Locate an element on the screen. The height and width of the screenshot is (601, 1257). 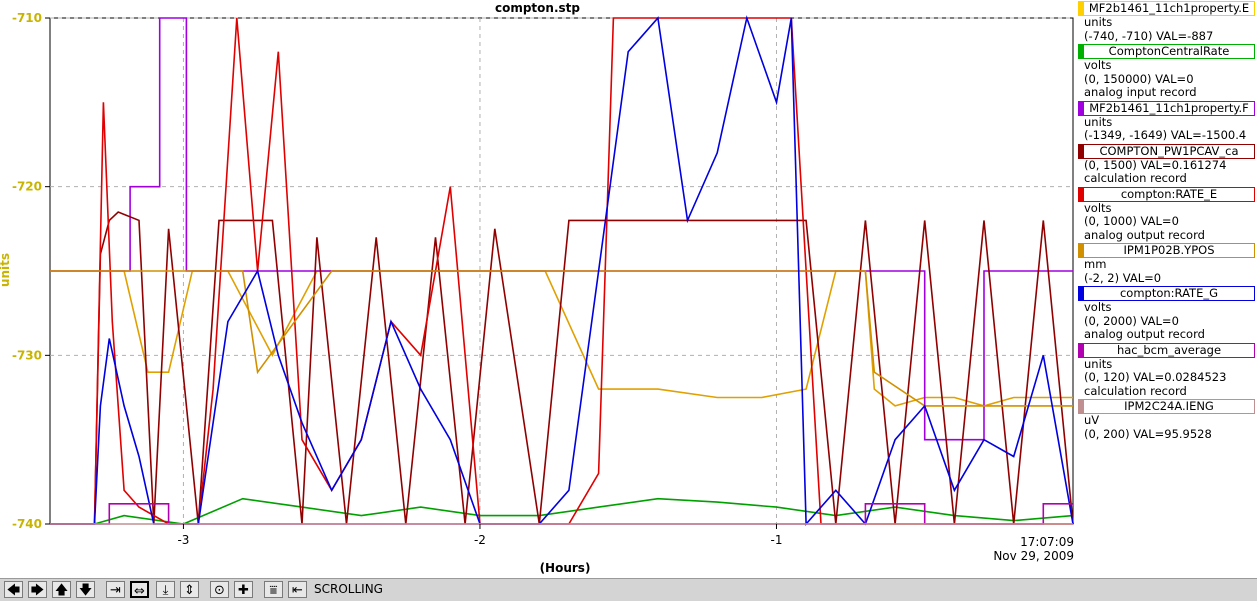
x-tick-label: -2 is located at coordinates (480, 540).